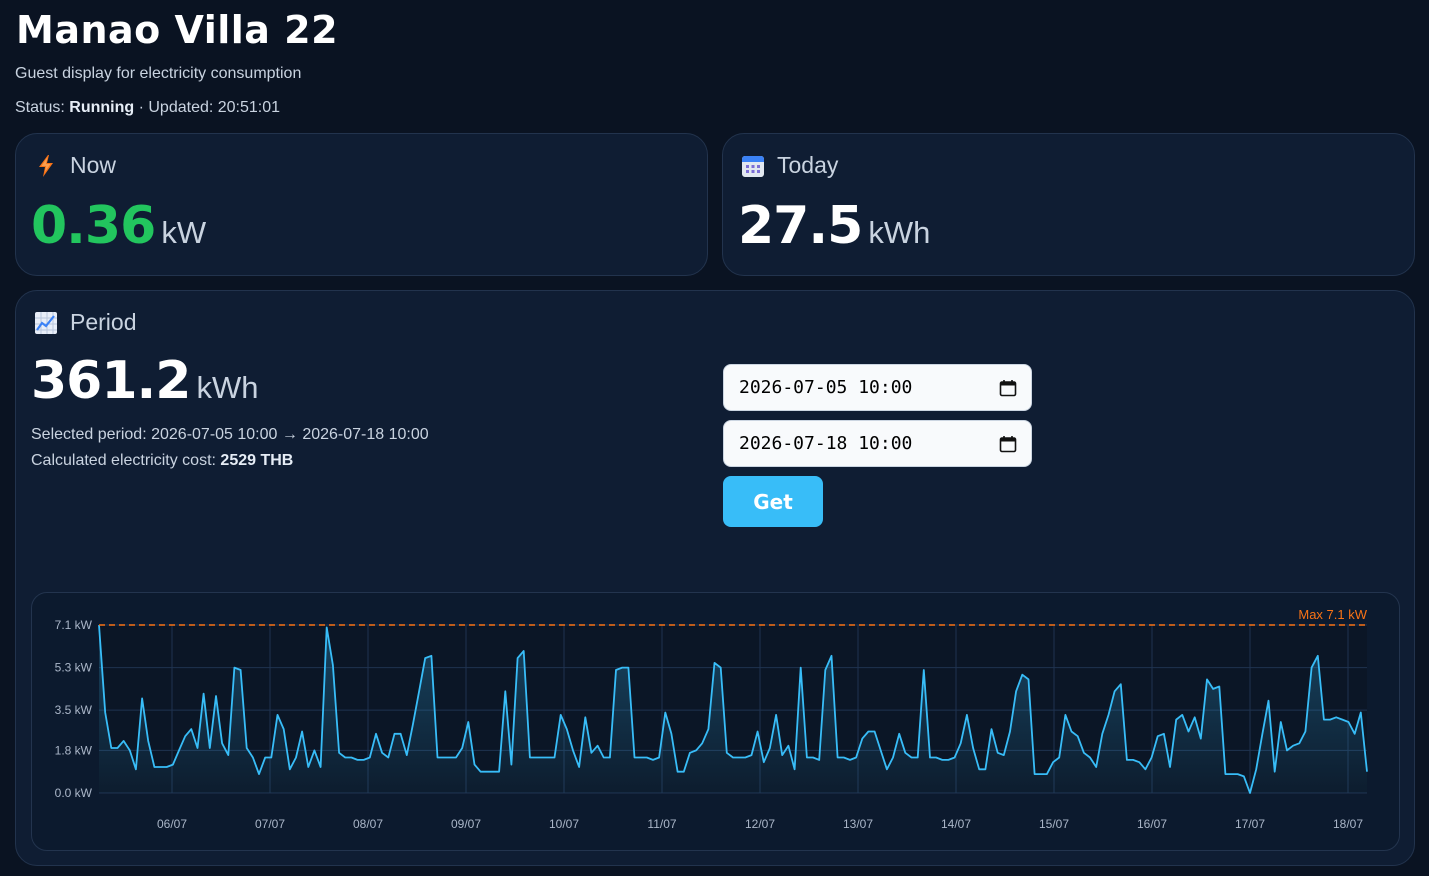  I want to click on y-tick-label: 3.5 kW, so click(74, 710).